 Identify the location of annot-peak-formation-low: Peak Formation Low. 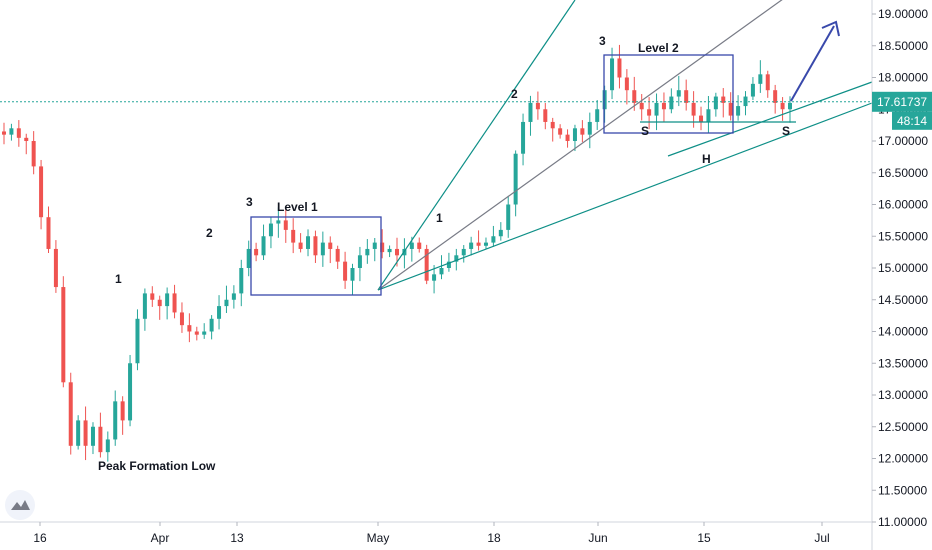
(157, 466).